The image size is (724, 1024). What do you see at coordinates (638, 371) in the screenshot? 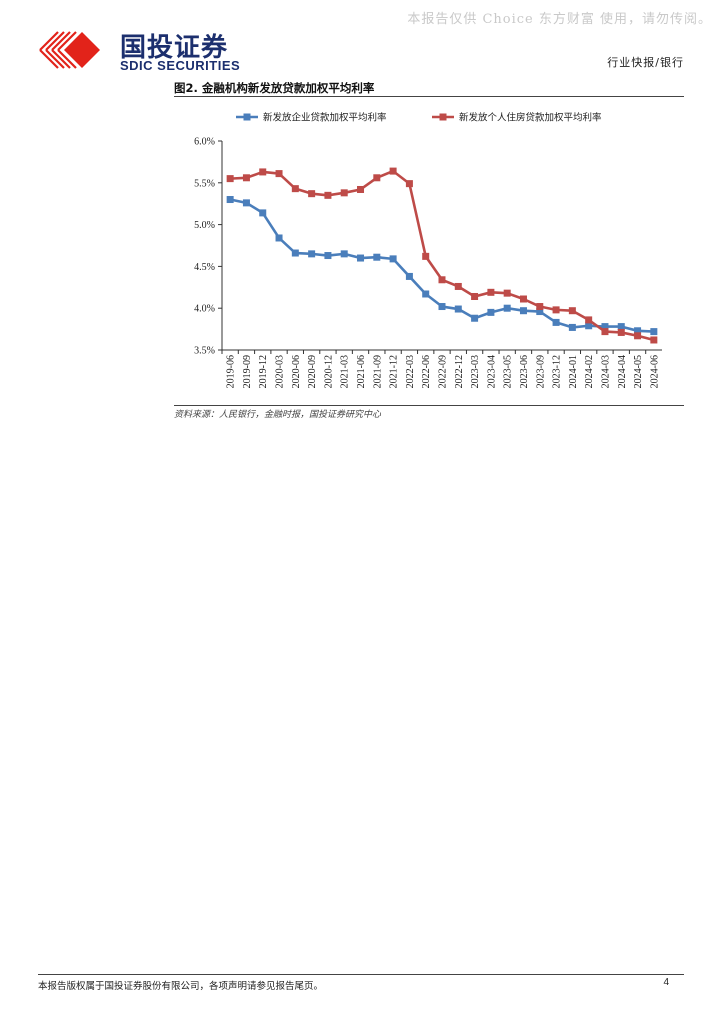
I see `x-tick-label: 2024-05` at bounding box center [638, 371].